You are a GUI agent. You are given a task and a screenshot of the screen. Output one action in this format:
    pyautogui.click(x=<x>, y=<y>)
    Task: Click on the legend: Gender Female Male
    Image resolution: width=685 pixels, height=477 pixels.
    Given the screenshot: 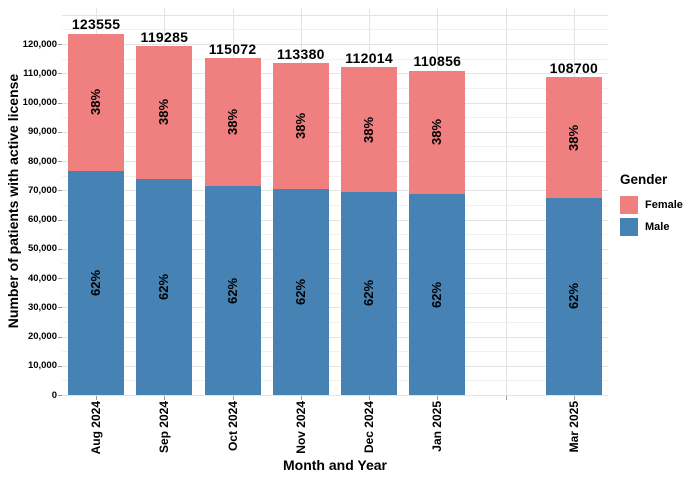 What is the action you would take?
    pyautogui.click(x=651, y=206)
    